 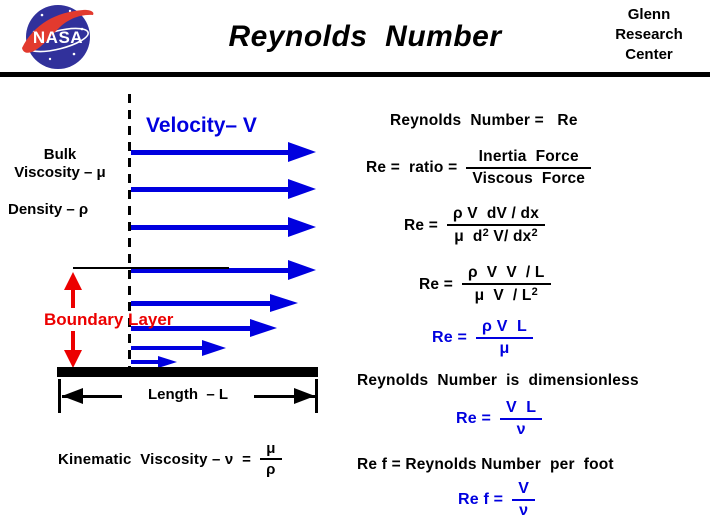 I want to click on differential-fraction: ρ V dV / dx μ d2 V/ dx2, so click(x=496, y=225).